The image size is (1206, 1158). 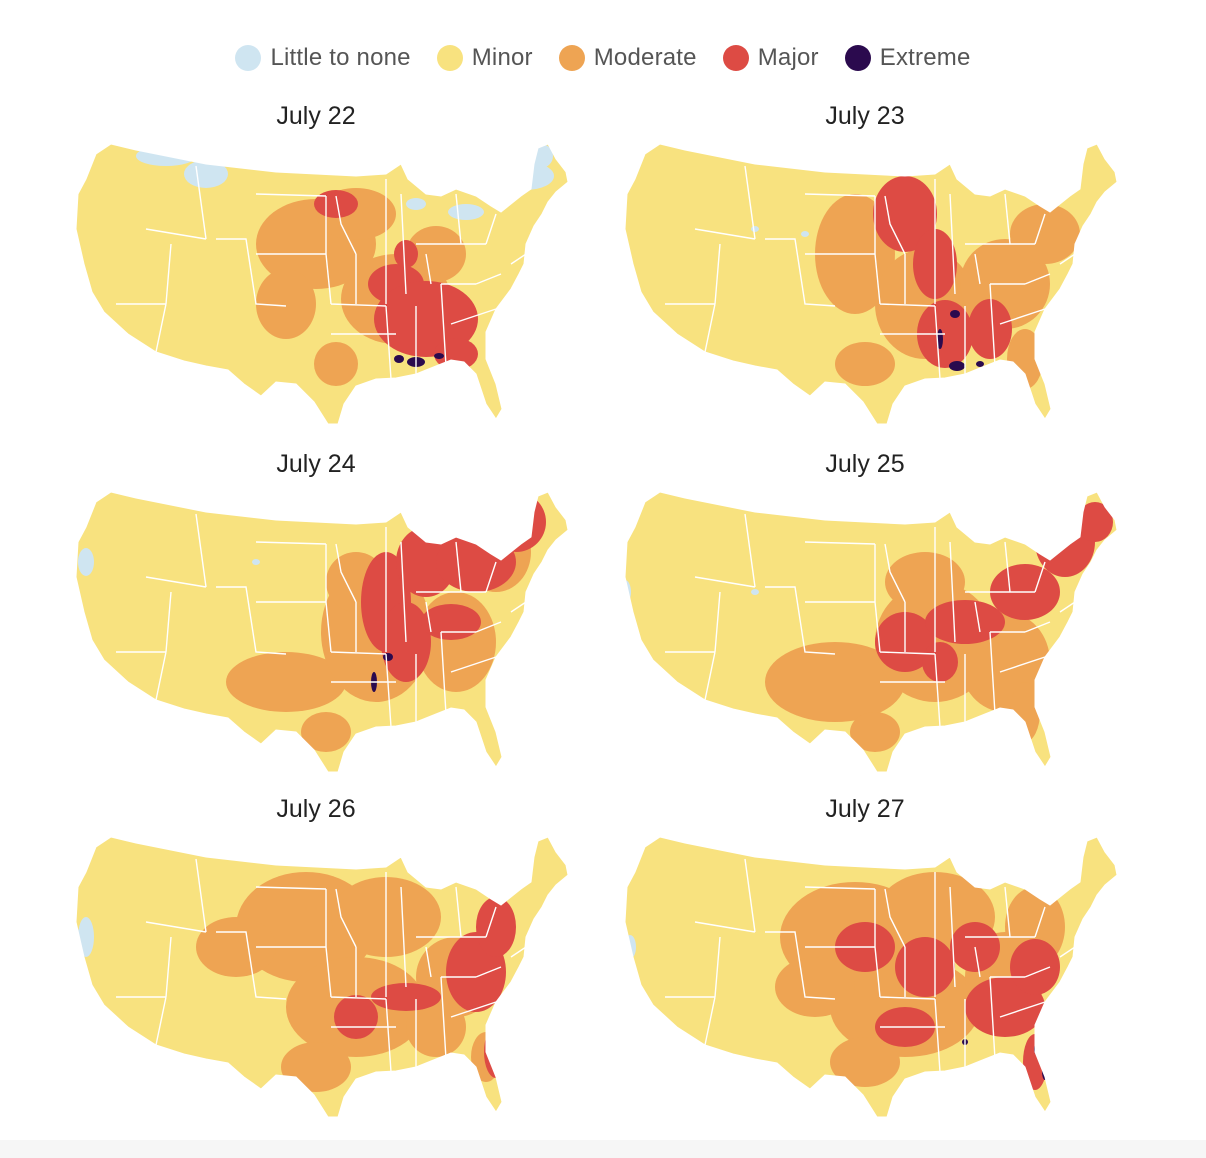 I want to click on map-panel-july-25: July 25, so click(x=865, y=622).